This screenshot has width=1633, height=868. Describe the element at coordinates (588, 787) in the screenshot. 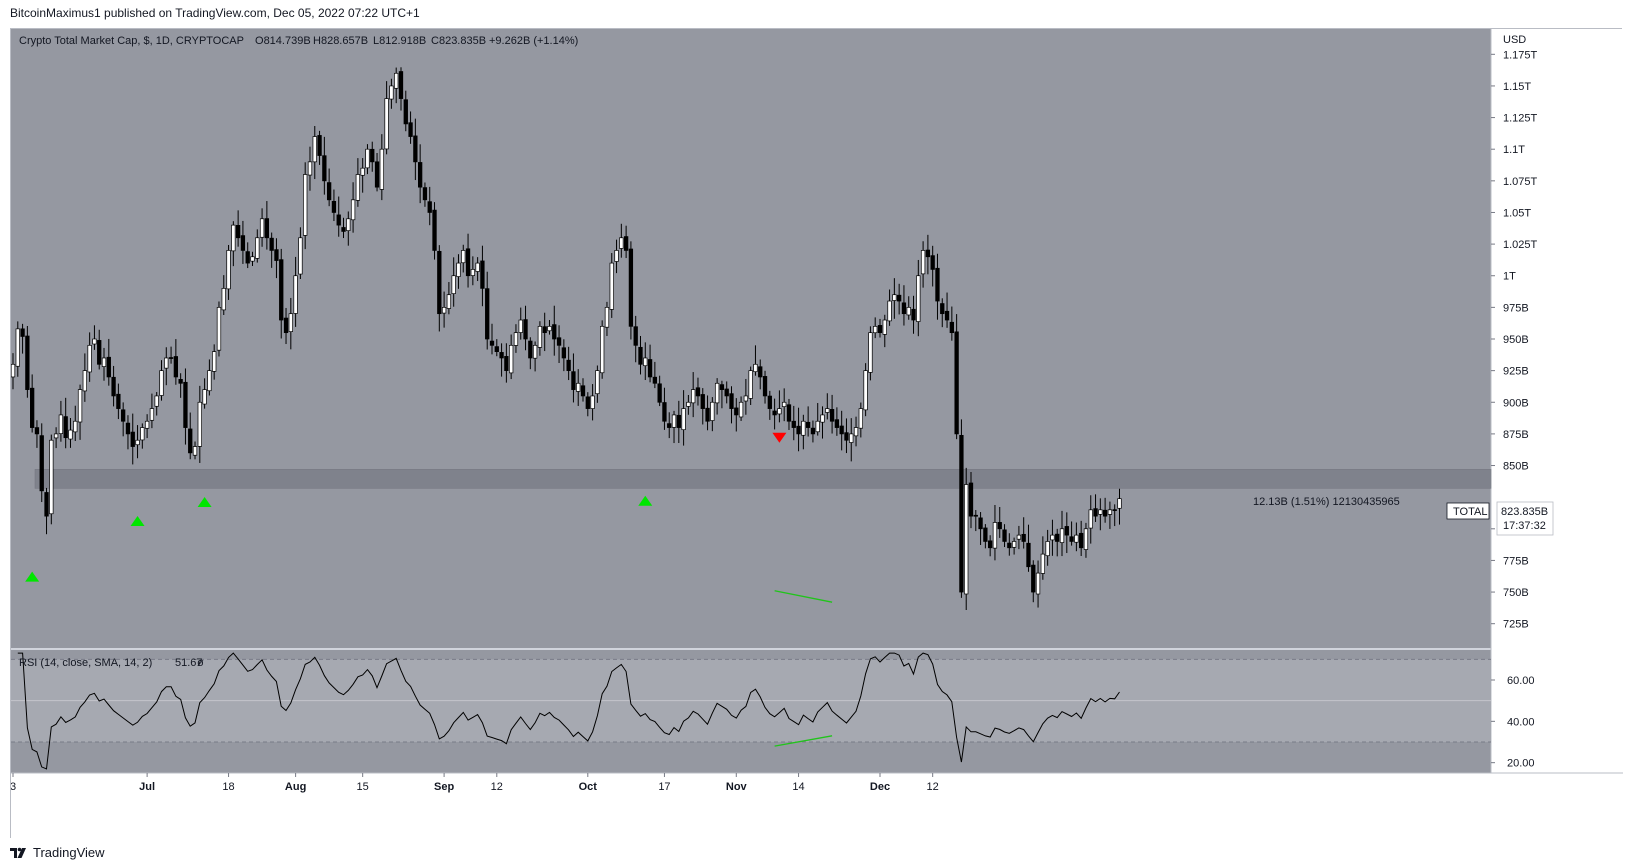

I see `time-axis-label: Oct` at that location.